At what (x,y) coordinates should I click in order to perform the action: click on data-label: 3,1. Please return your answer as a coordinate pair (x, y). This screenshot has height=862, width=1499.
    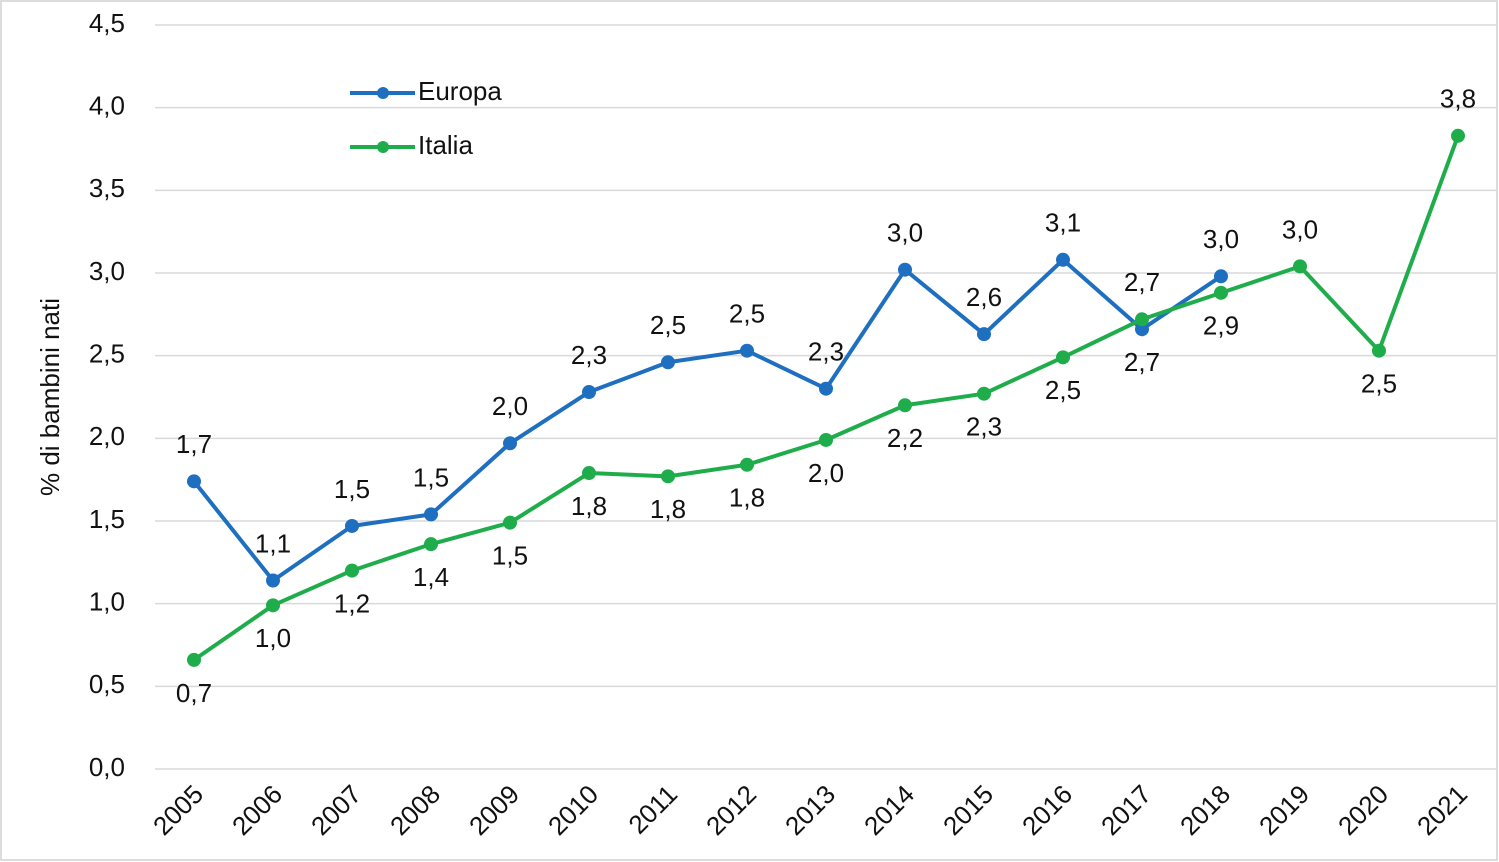
    Looking at the image, I should click on (1063, 223).